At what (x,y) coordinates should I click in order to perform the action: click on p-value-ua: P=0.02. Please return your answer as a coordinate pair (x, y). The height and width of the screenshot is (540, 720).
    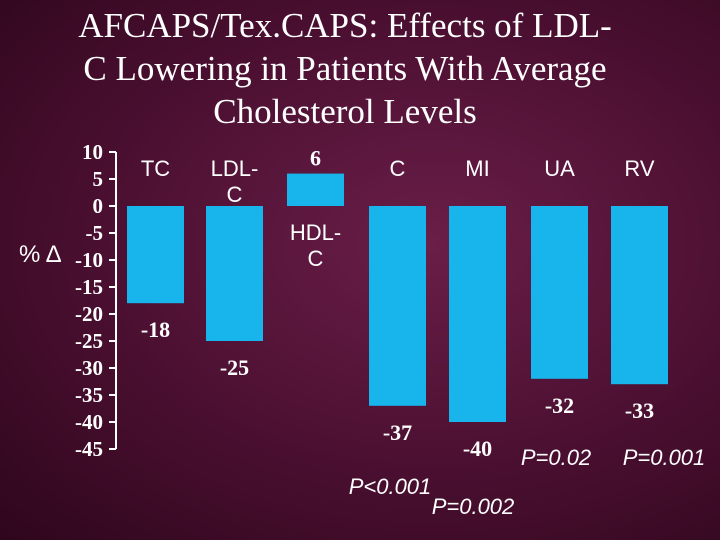
    Looking at the image, I should click on (556, 457).